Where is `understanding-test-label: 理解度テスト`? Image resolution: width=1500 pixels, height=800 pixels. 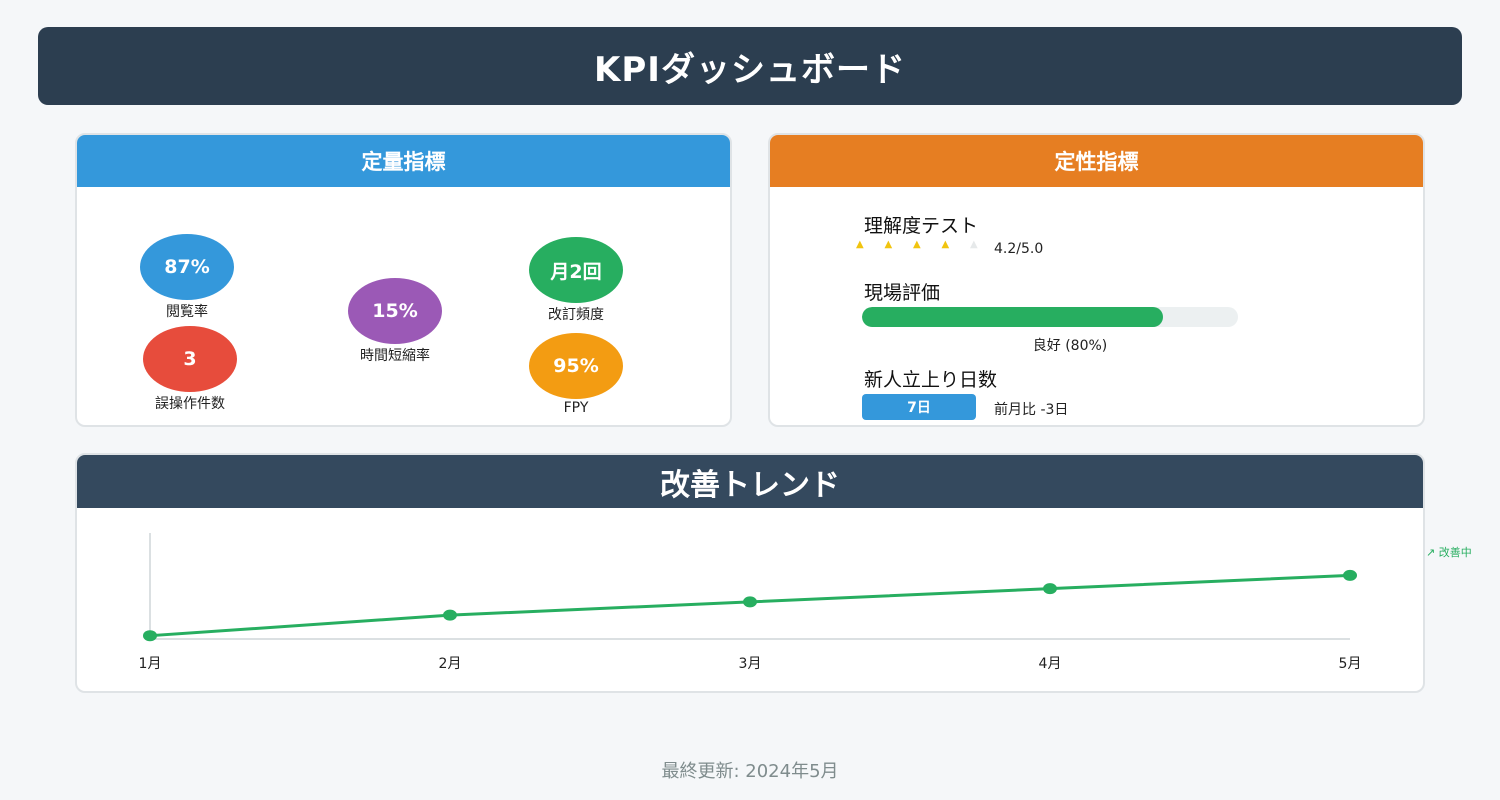
understanding-test-label: 理解度テスト is located at coordinates (921, 226).